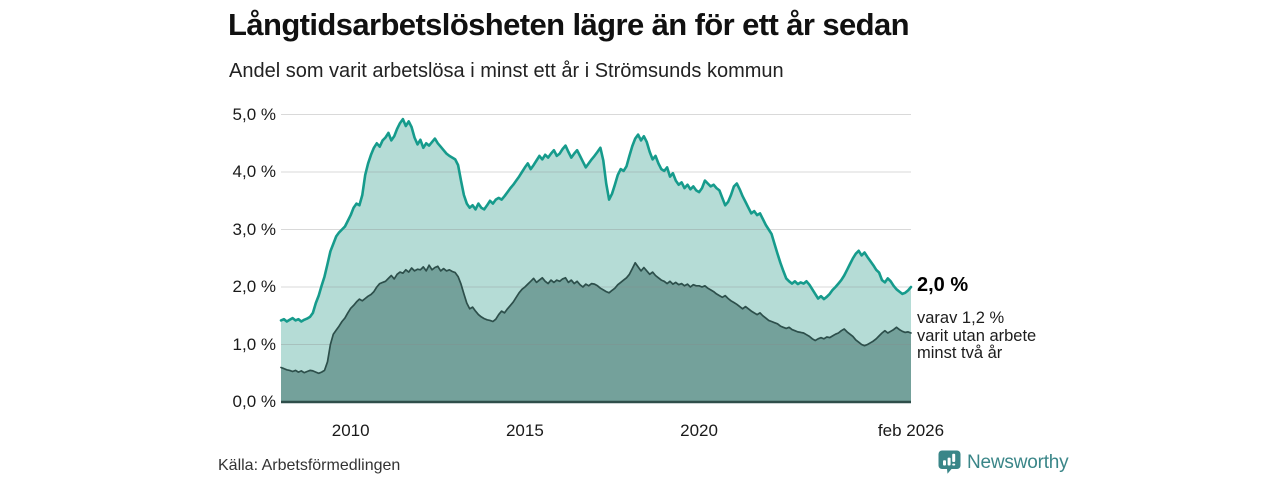 The height and width of the screenshot is (480, 1280). I want to click on y-tick-label: 2,0 %, so click(254, 286).